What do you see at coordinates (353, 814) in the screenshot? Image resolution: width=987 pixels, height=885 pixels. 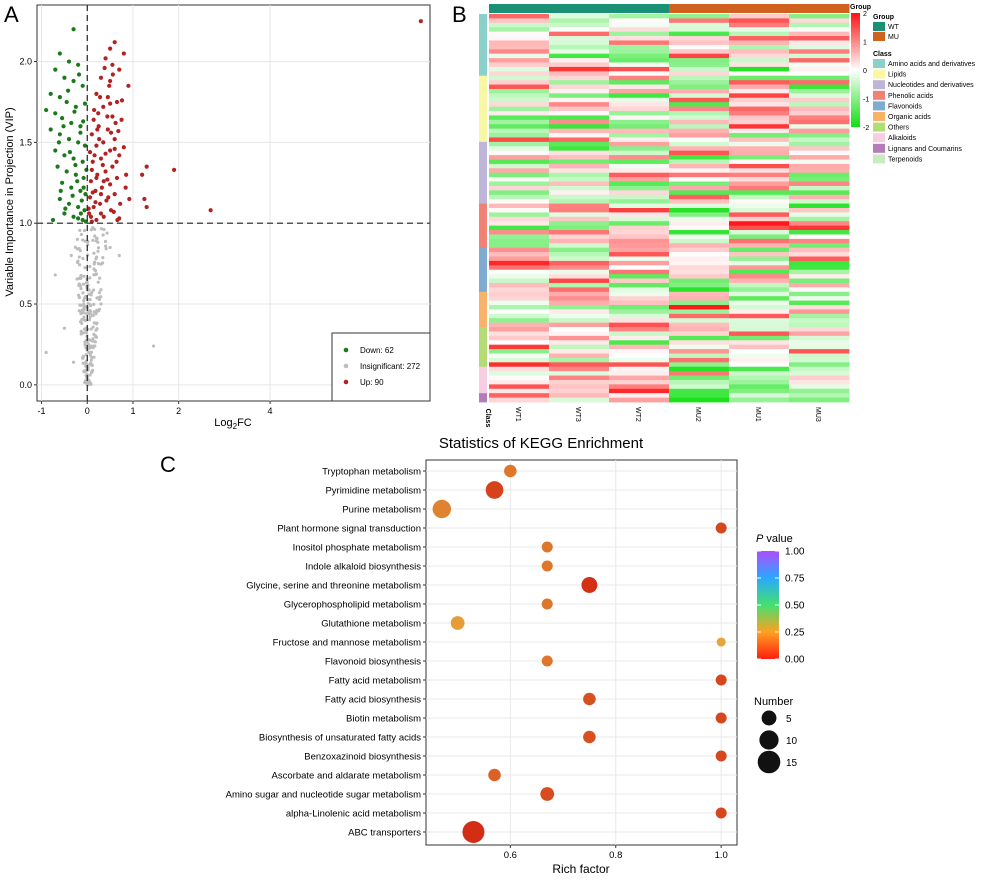 I see `kegg-pathway-label: alpha-Linolenic acid metabolism` at bounding box center [353, 814].